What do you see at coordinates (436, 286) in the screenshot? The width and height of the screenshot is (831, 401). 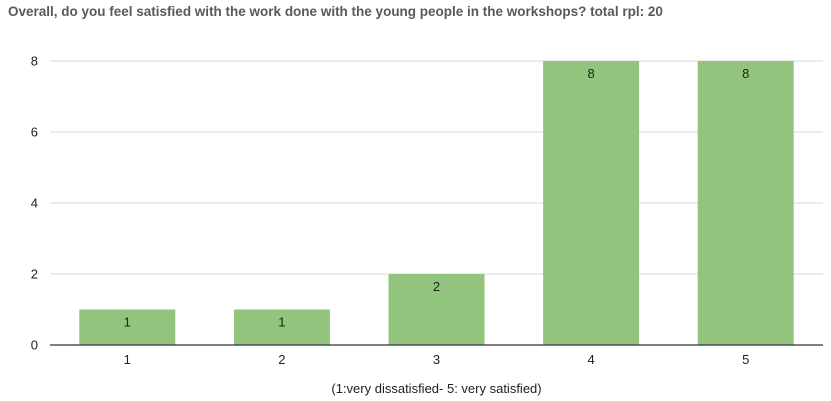 I see `data-label: 2` at bounding box center [436, 286].